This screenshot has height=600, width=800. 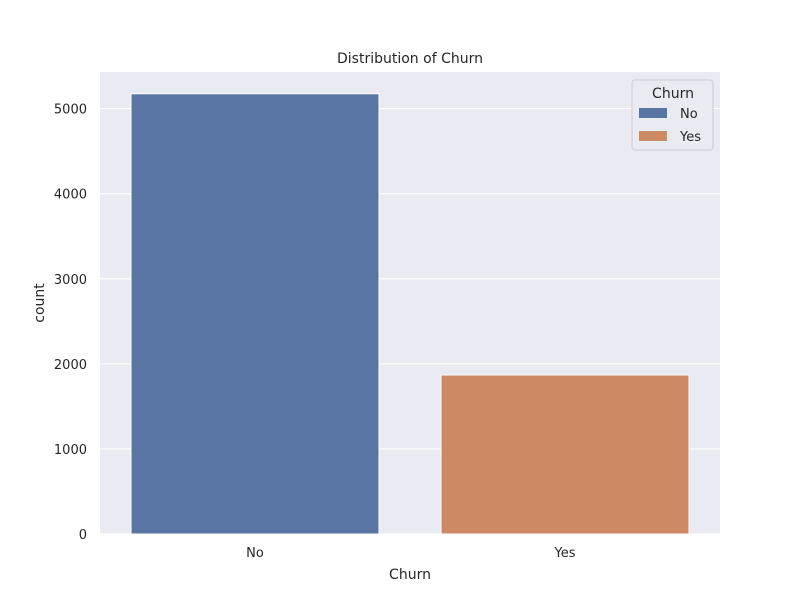 What do you see at coordinates (410, 575) in the screenshot?
I see `x-axis-label: Churn` at bounding box center [410, 575].